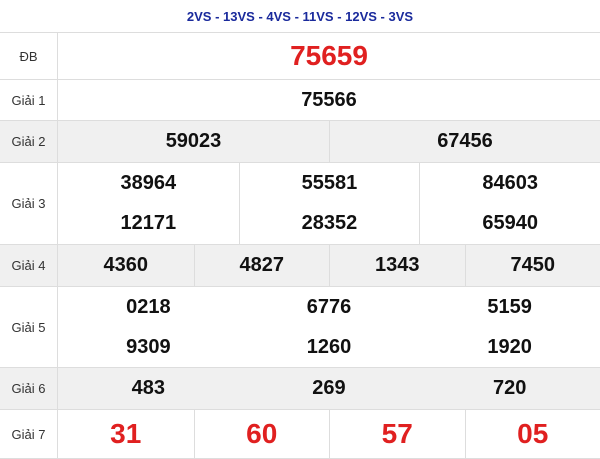 Image resolution: width=600 pixels, height=459 pixels. Describe the element at coordinates (397, 434) in the screenshot. I see `prize-number: 57` at that location.